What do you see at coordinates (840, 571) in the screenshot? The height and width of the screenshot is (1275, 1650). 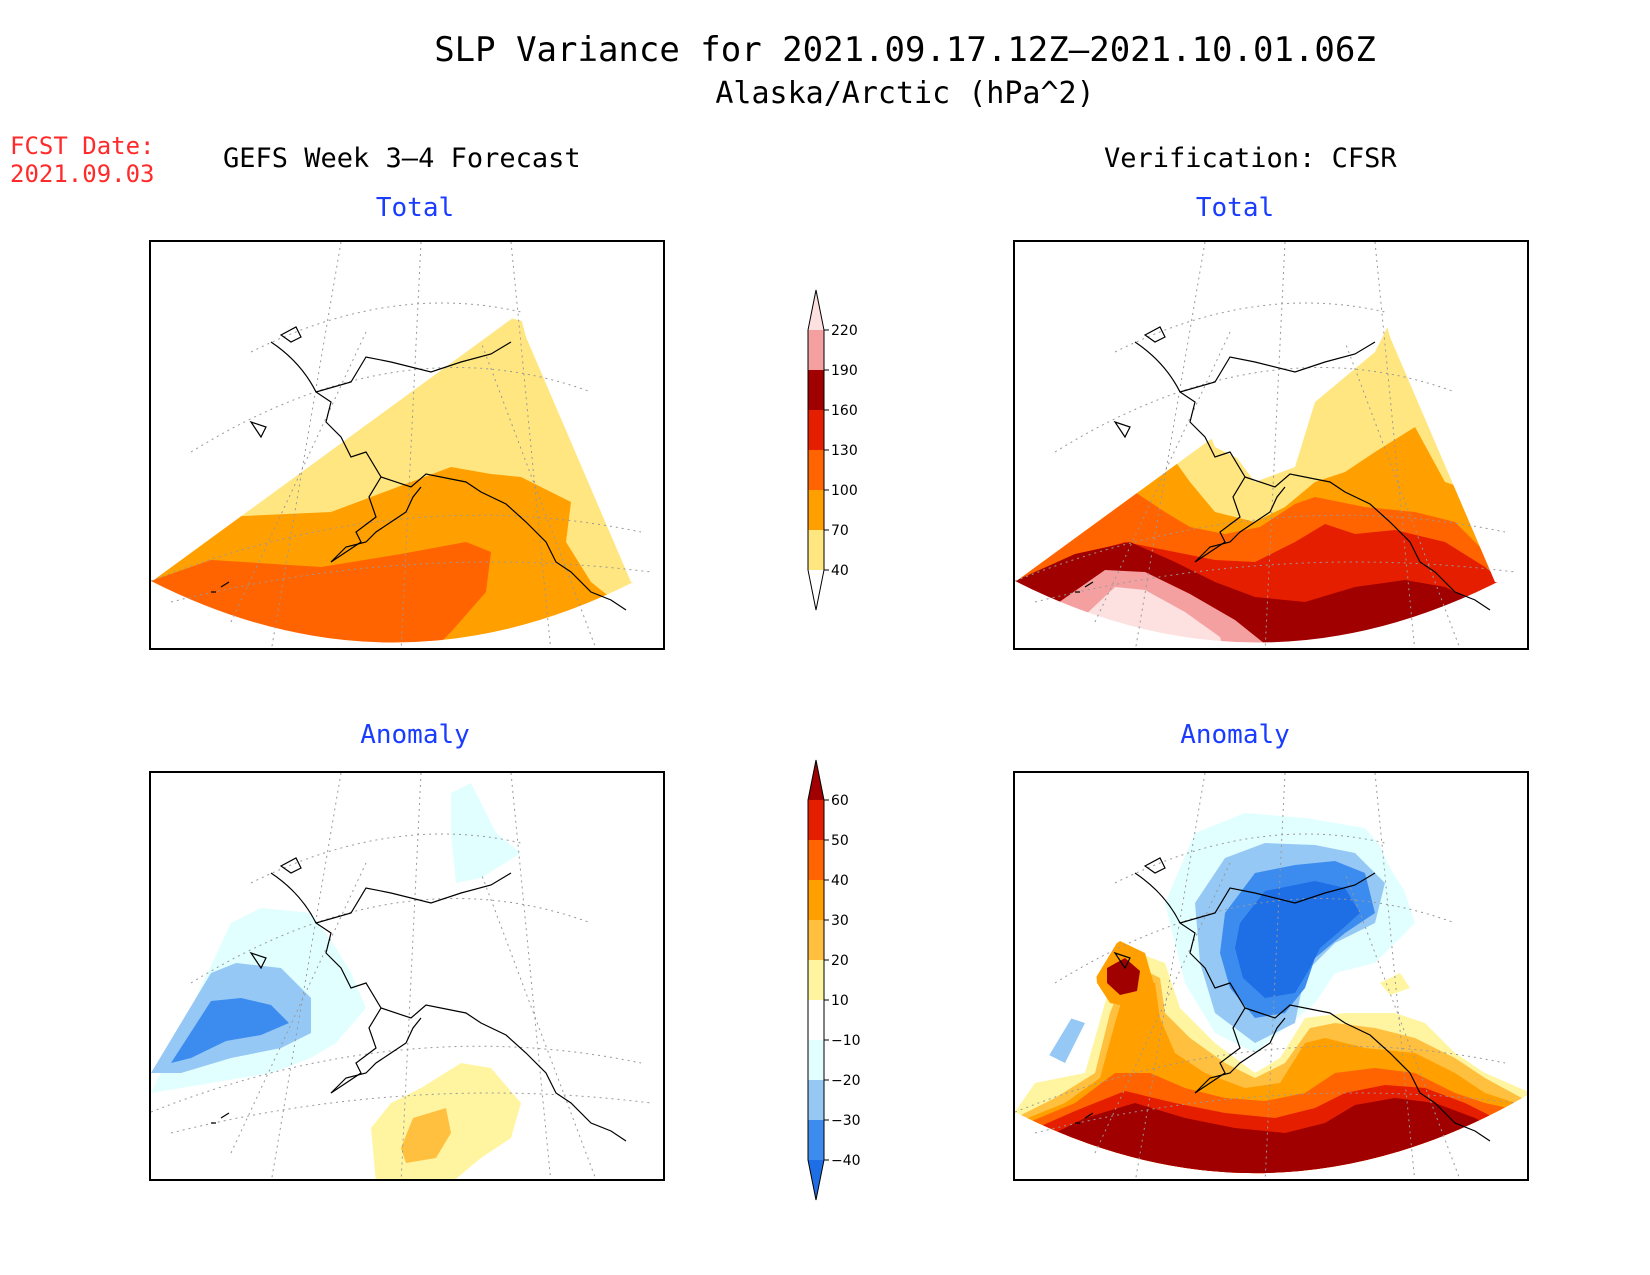 I see `colorbar-total-tick-label: 40` at bounding box center [840, 571].